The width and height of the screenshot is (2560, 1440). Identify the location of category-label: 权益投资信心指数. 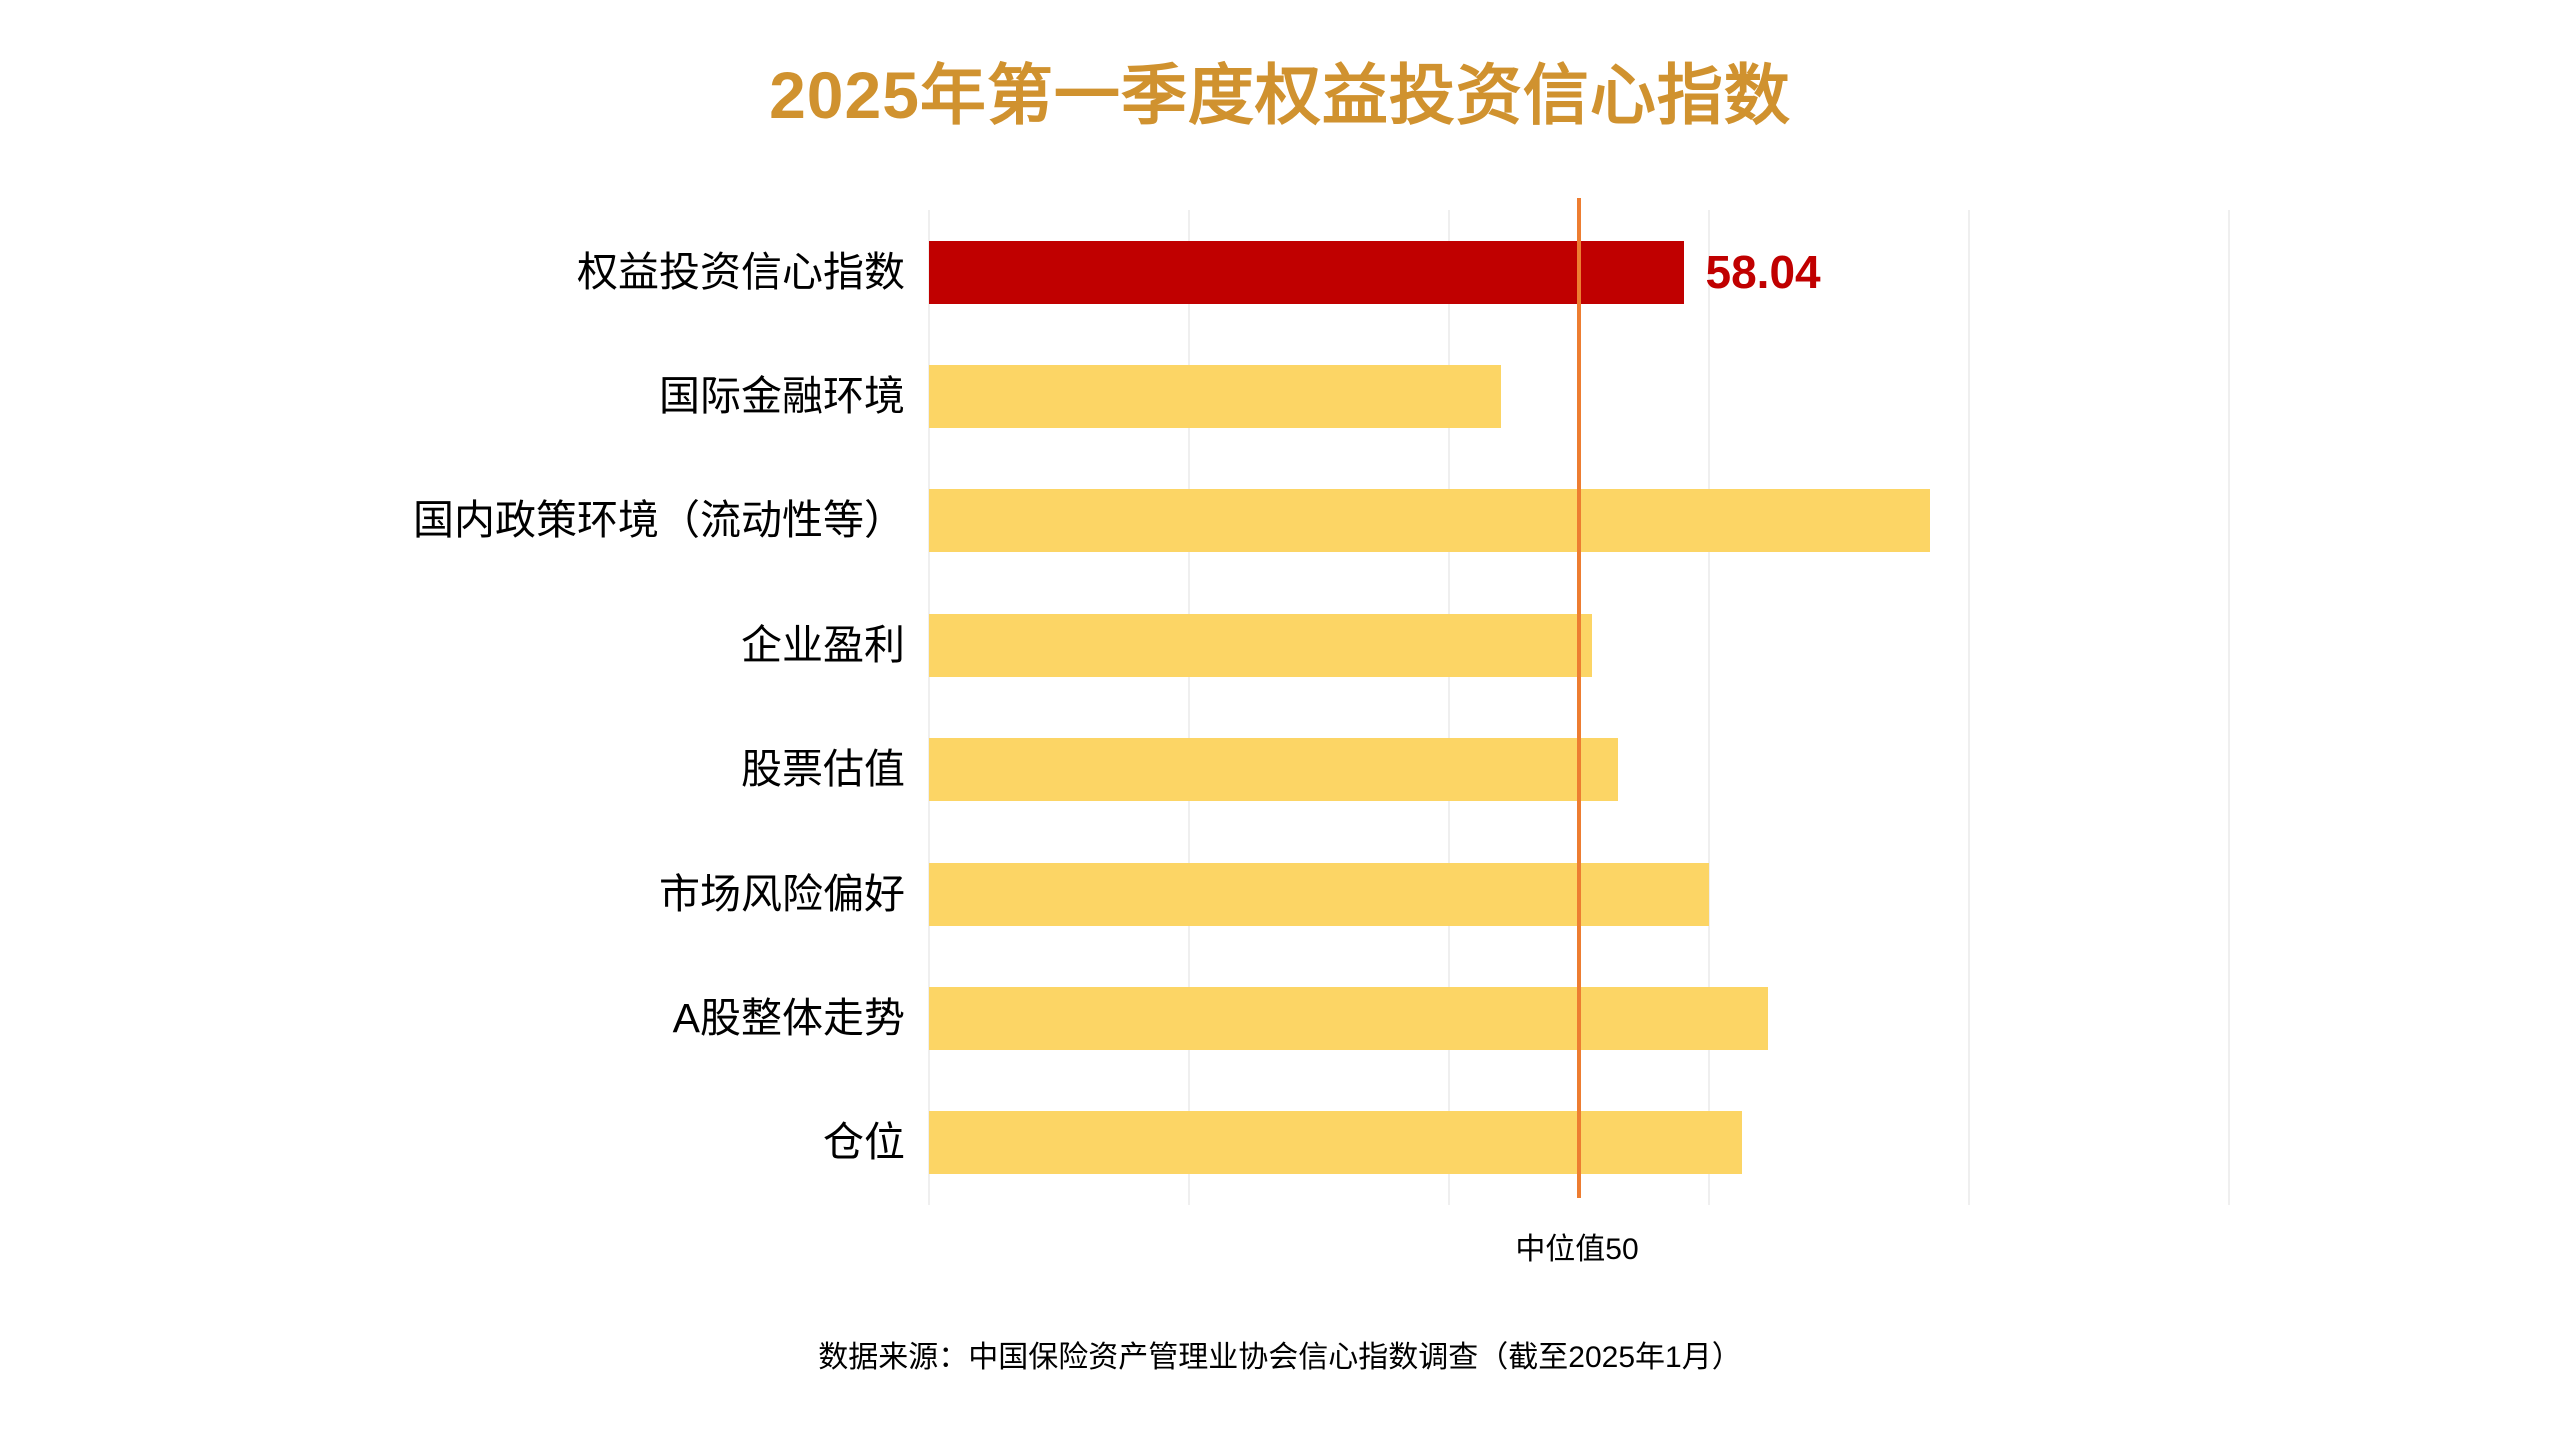
(741, 271).